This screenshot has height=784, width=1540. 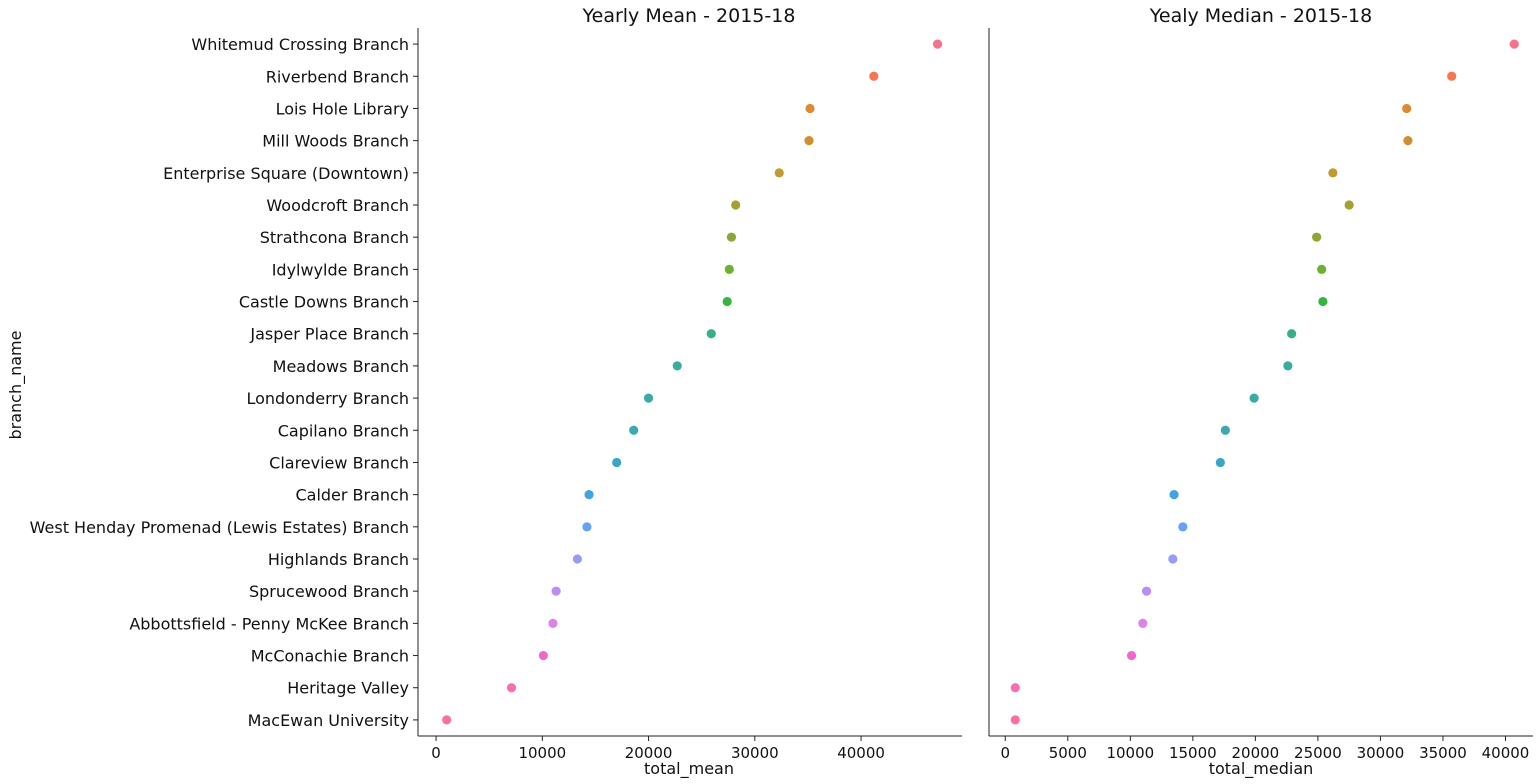 What do you see at coordinates (1068, 753) in the screenshot?
I see `x-tick-label: 5000` at bounding box center [1068, 753].